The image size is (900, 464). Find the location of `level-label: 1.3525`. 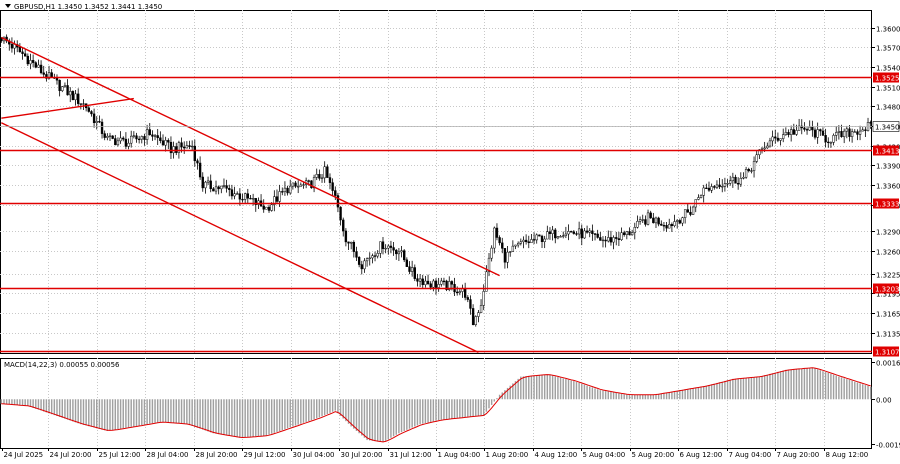

level-label: 1.3525 is located at coordinates (887, 79).